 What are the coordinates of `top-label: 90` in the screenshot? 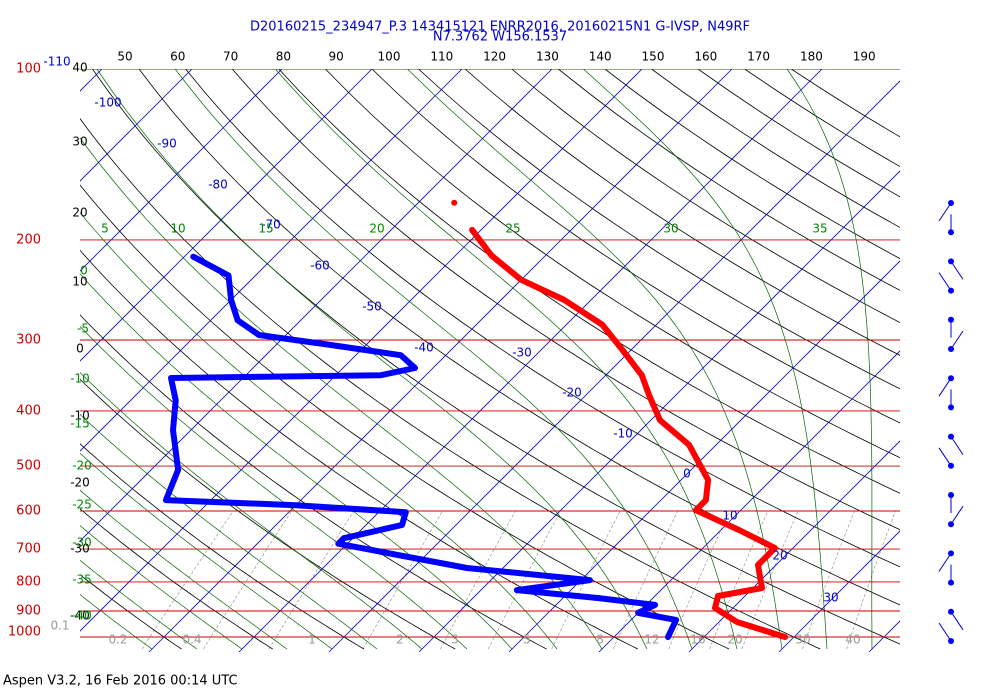 It's located at (336, 57).